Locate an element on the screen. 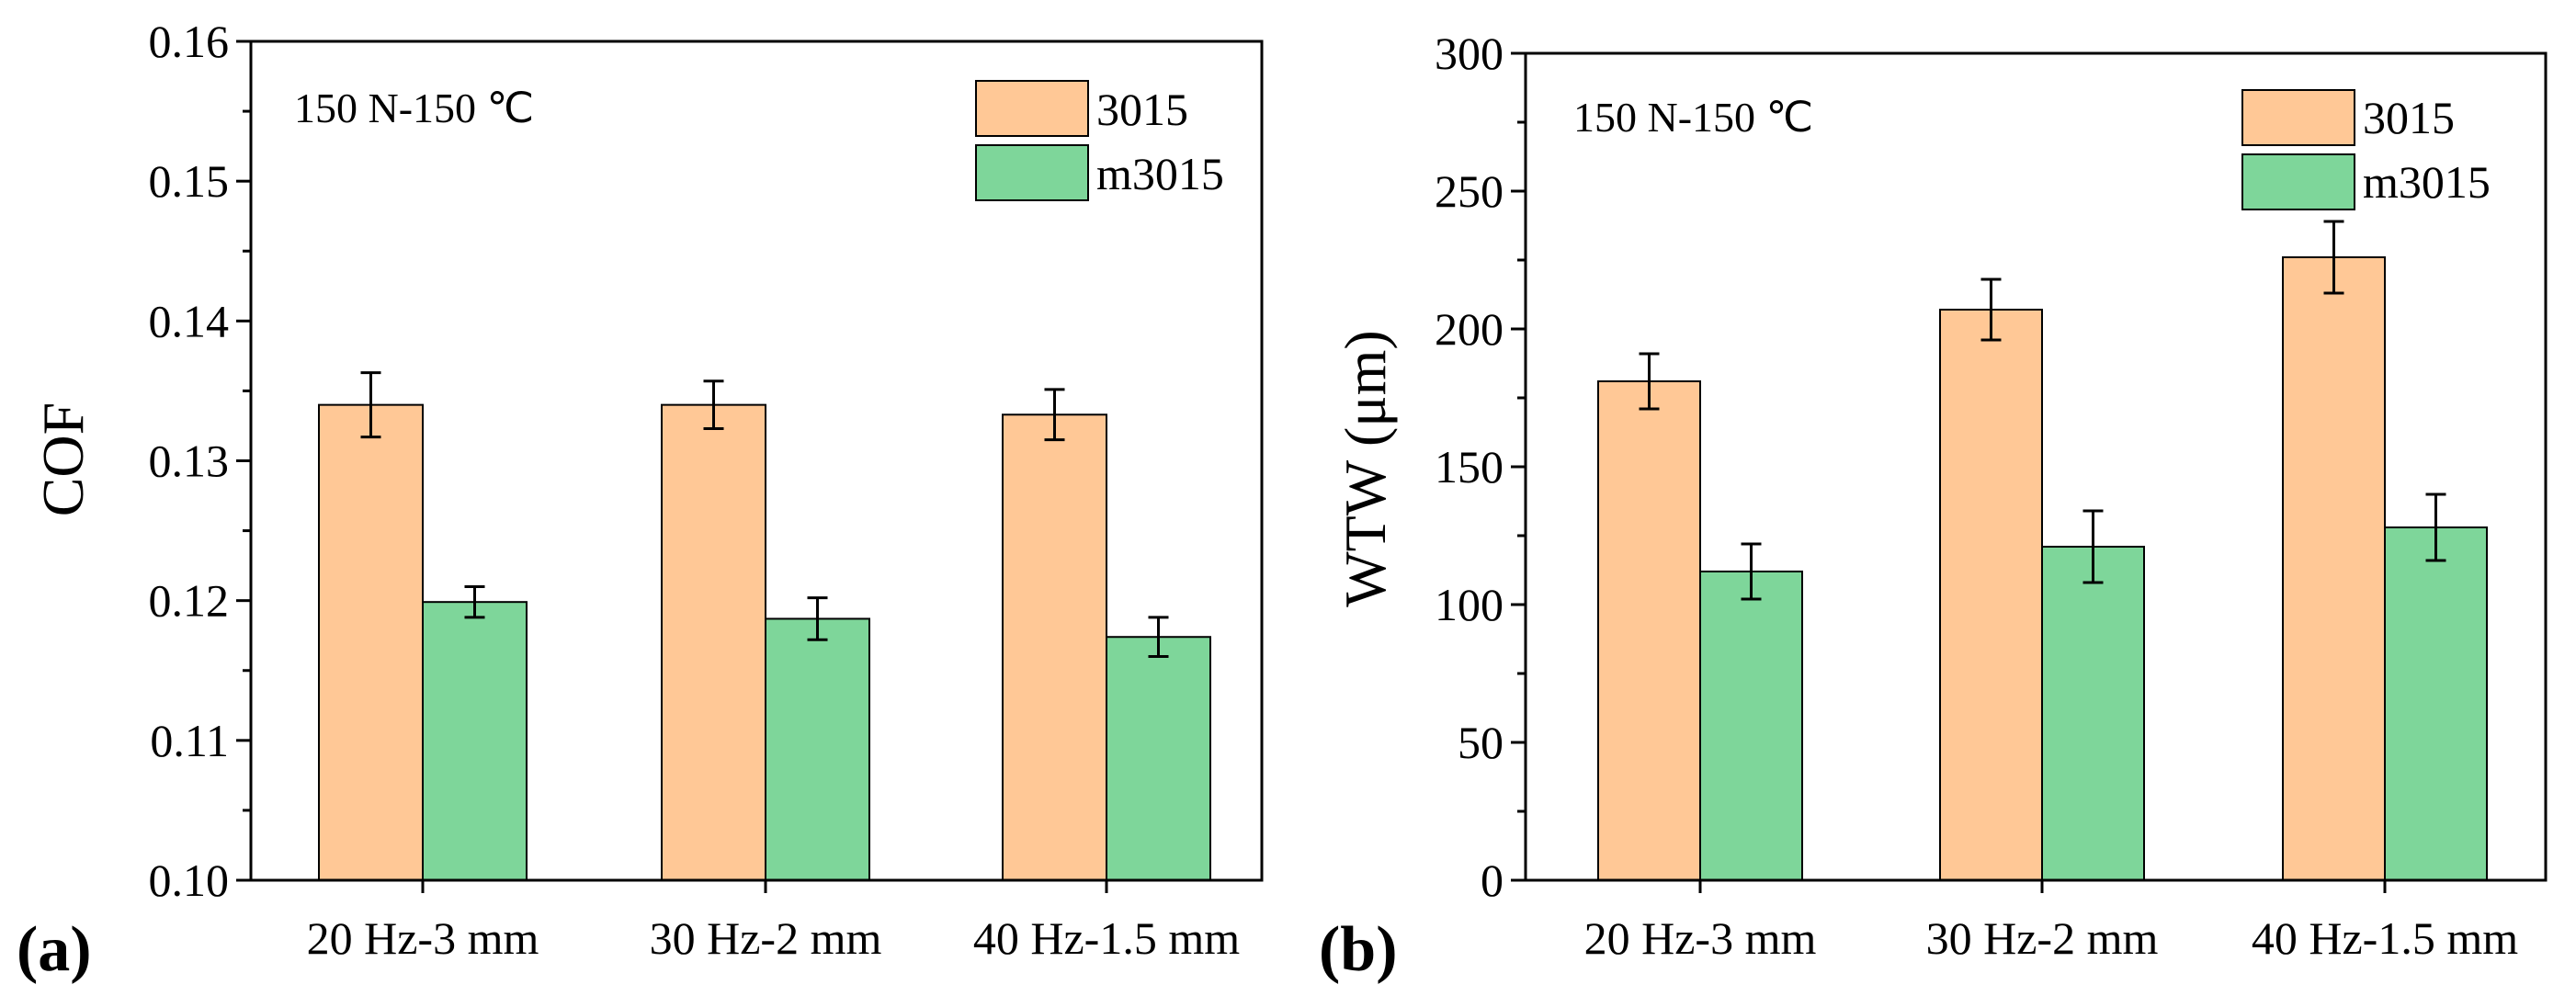 The image size is (2576, 996). y-tick-label: 250 is located at coordinates (1469, 191).